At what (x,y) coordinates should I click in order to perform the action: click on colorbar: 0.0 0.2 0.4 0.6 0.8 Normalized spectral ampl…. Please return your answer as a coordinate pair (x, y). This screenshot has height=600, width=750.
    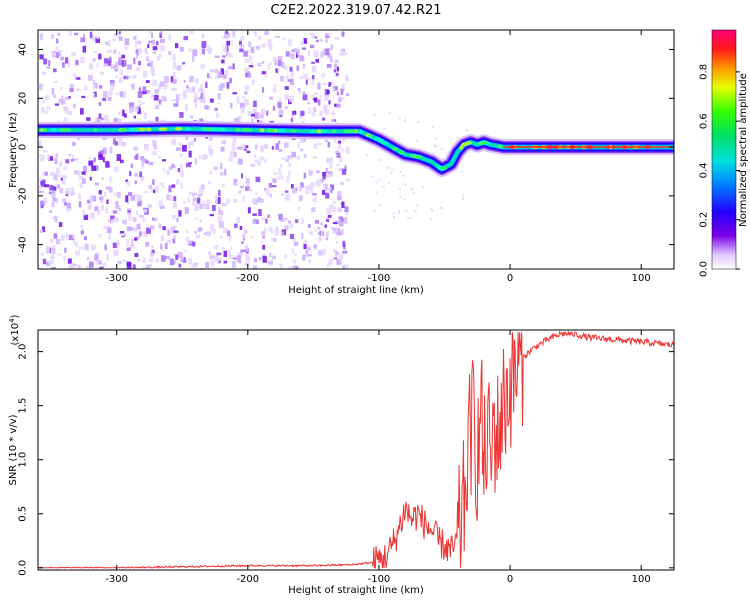
    Looking at the image, I should click on (724, 153).